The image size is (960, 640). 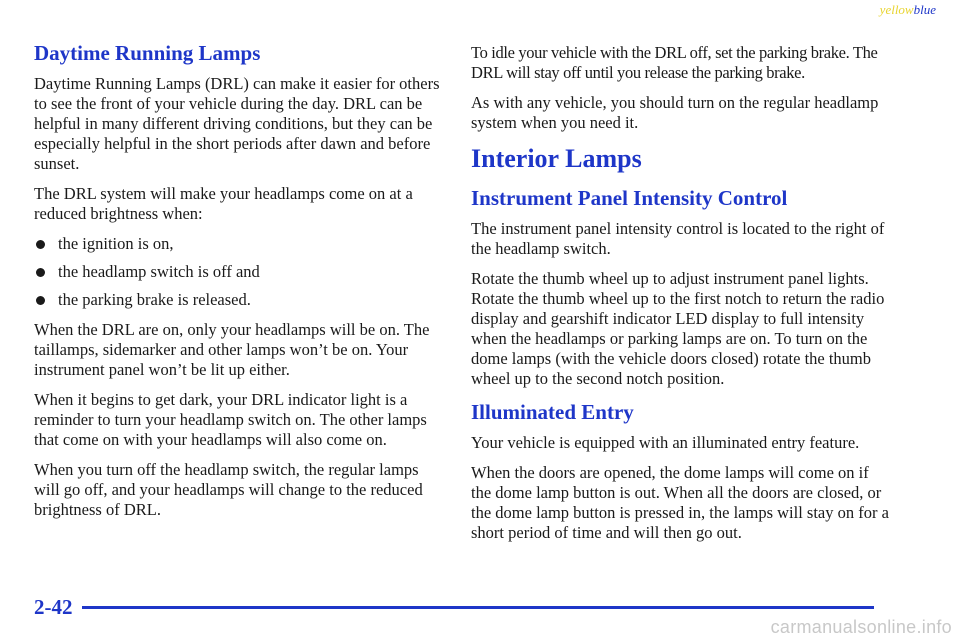 I want to click on list-item-text: the parking brake is released., so click(x=154, y=299).